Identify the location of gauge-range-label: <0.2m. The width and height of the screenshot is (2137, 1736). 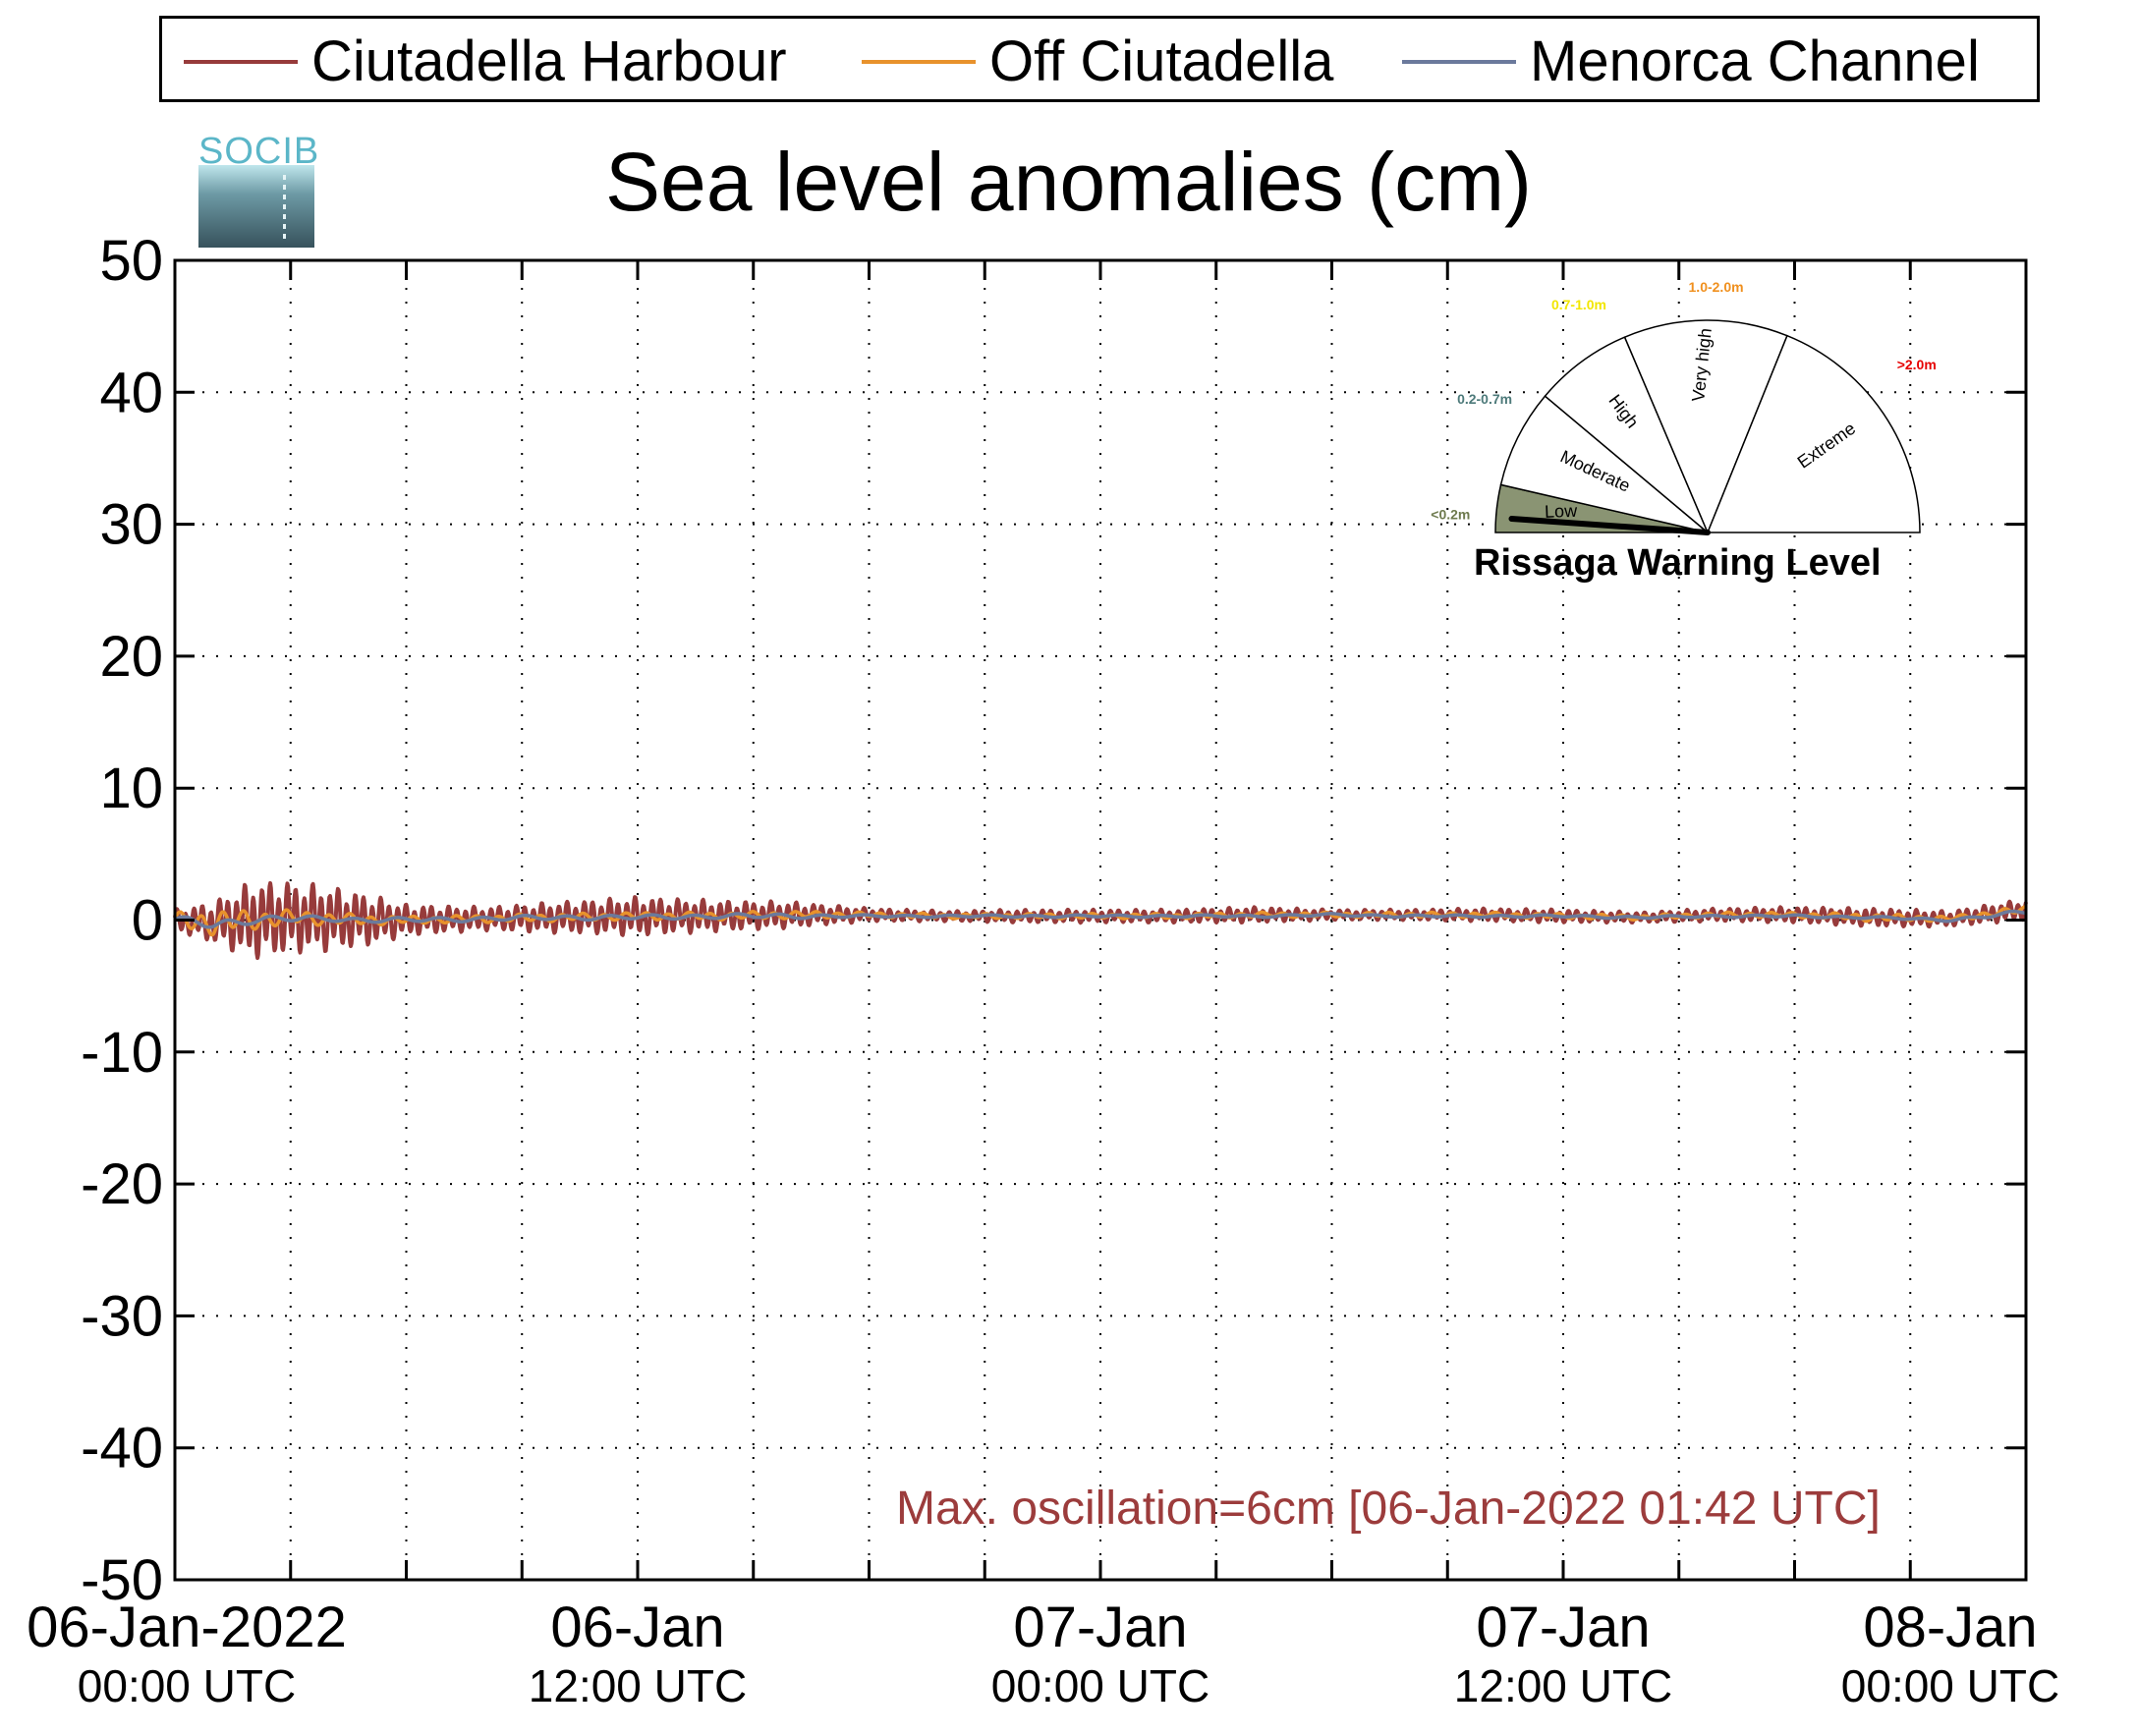
(1450, 514).